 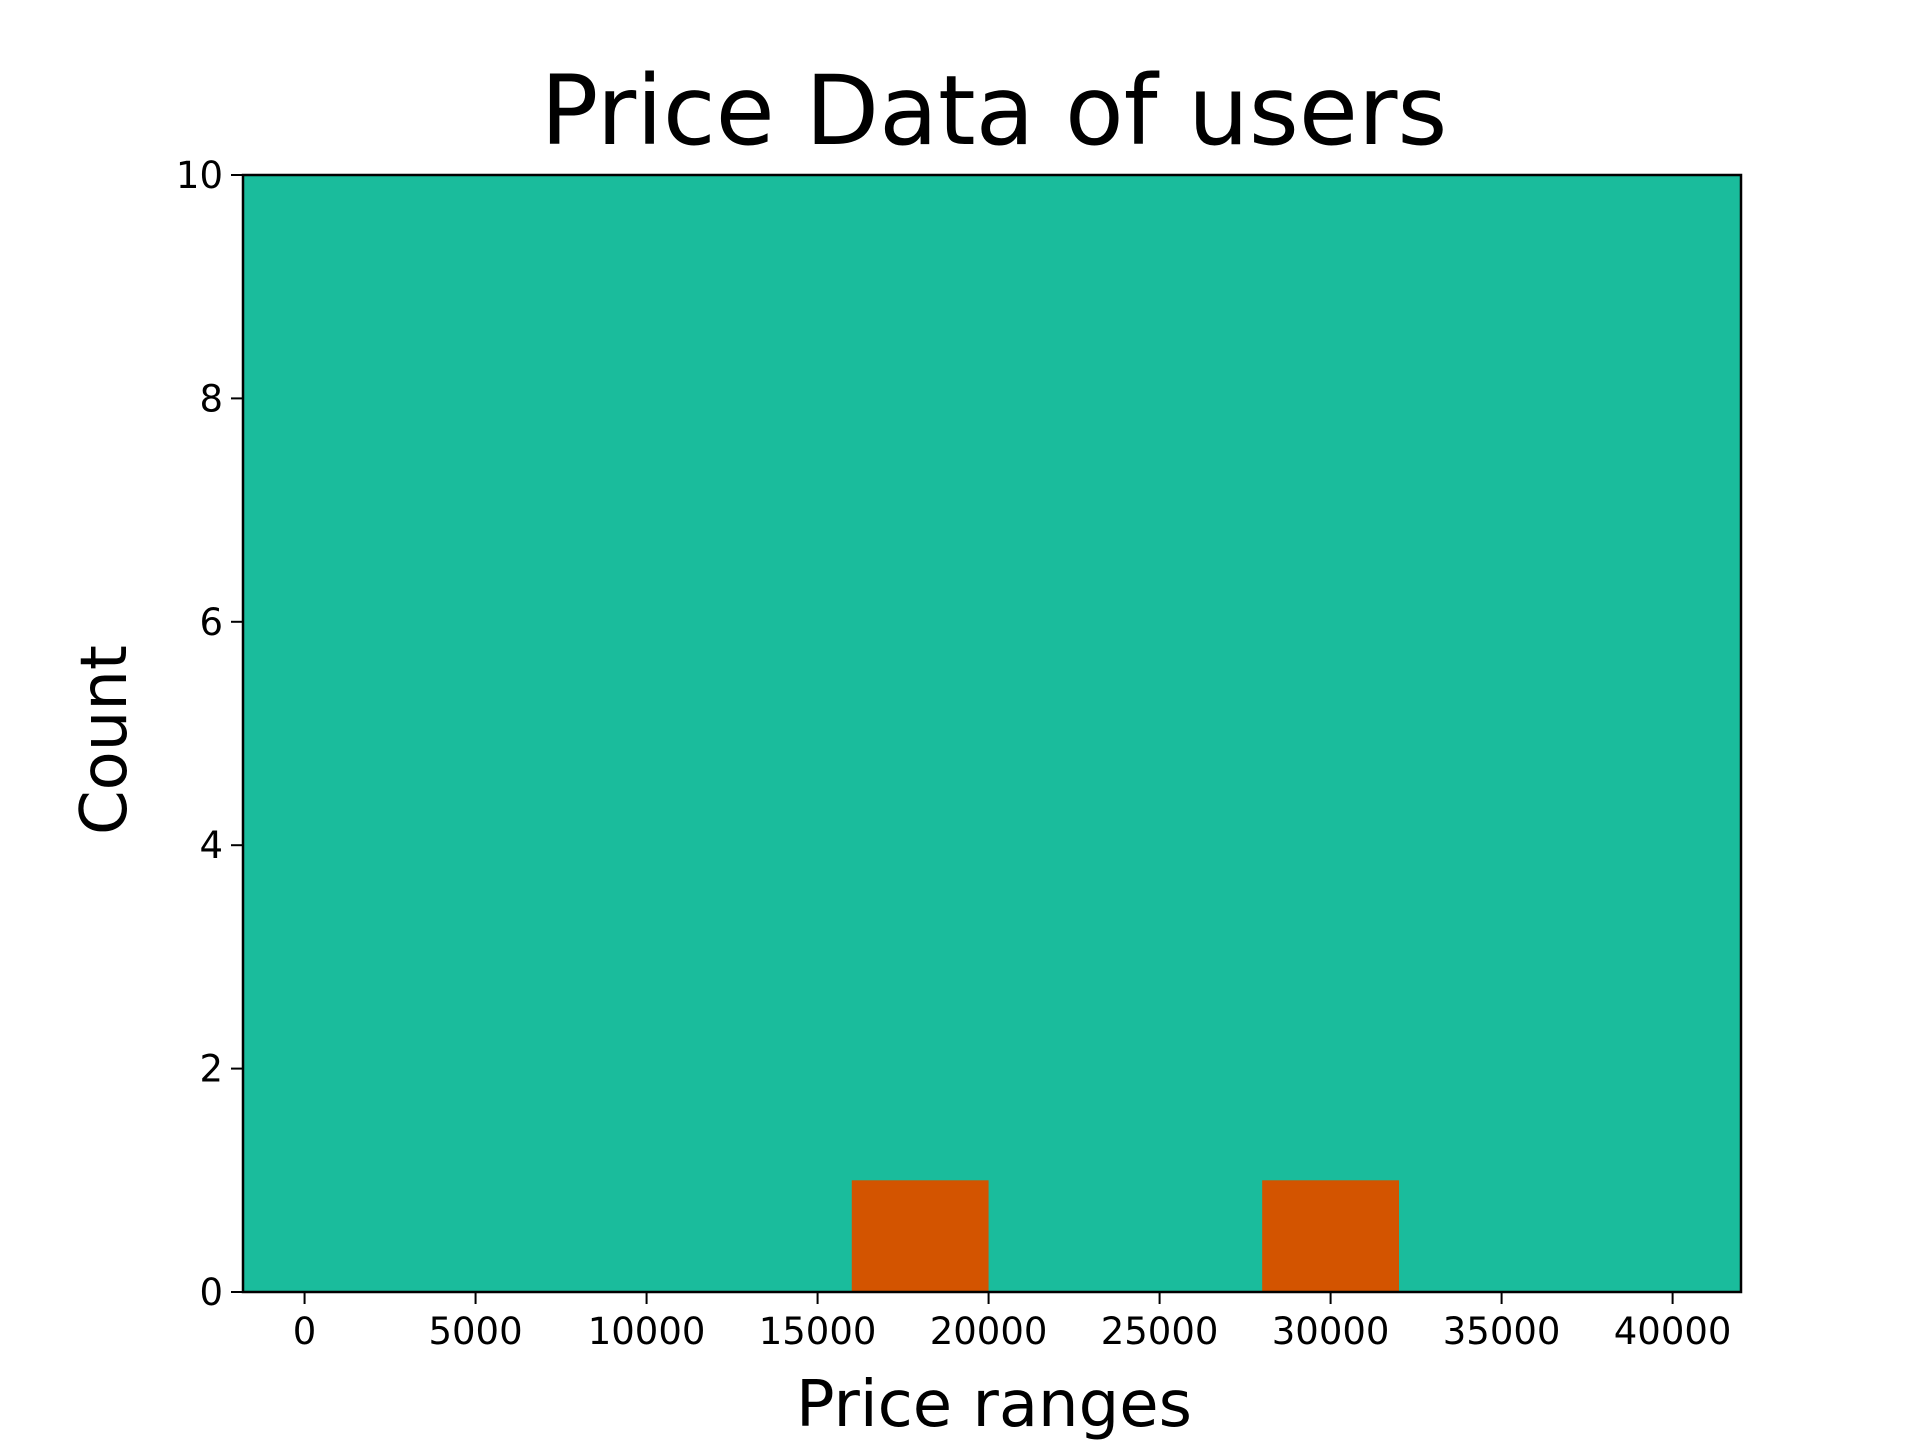 I want to click on y-axis-label: Count, so click(x=105, y=740).